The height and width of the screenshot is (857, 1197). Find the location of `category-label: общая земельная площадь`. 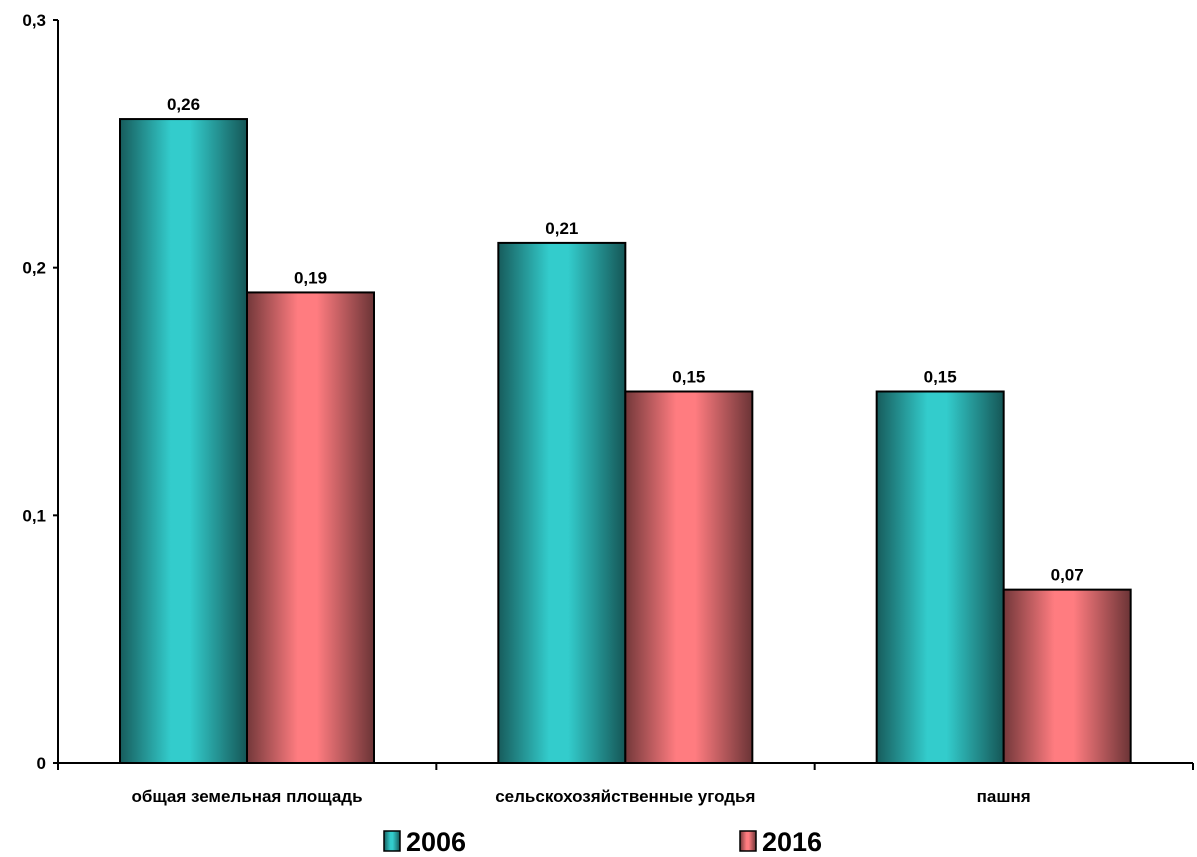

category-label: общая земельная площадь is located at coordinates (246, 796).